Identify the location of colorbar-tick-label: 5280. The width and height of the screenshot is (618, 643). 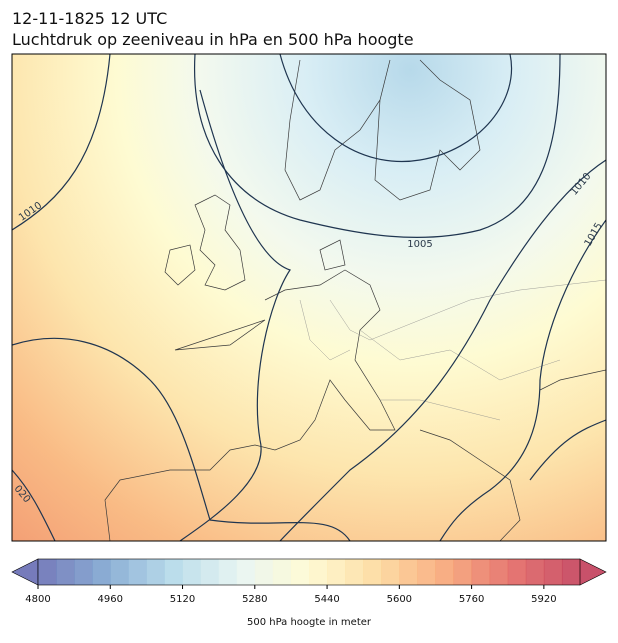
(254, 599).